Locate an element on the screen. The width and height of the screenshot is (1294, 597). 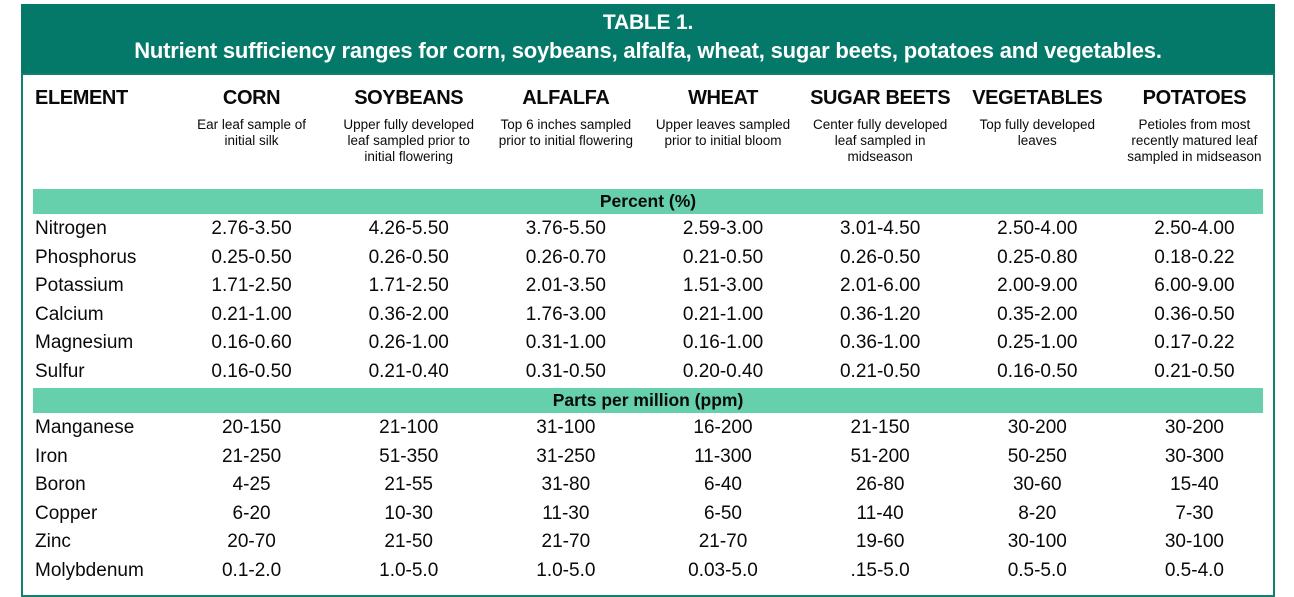
range-value: 30-300 is located at coordinates (1194, 456).